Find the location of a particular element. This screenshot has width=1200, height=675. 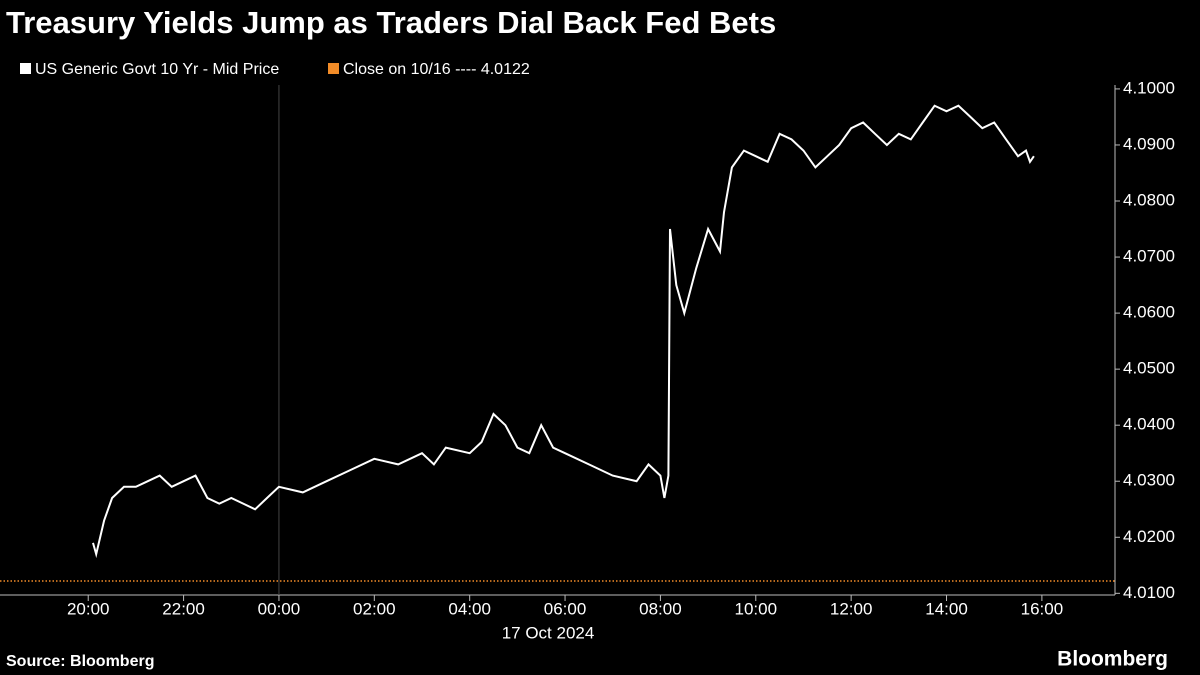

y-tick-label: 4.0100 is located at coordinates (1149, 592).